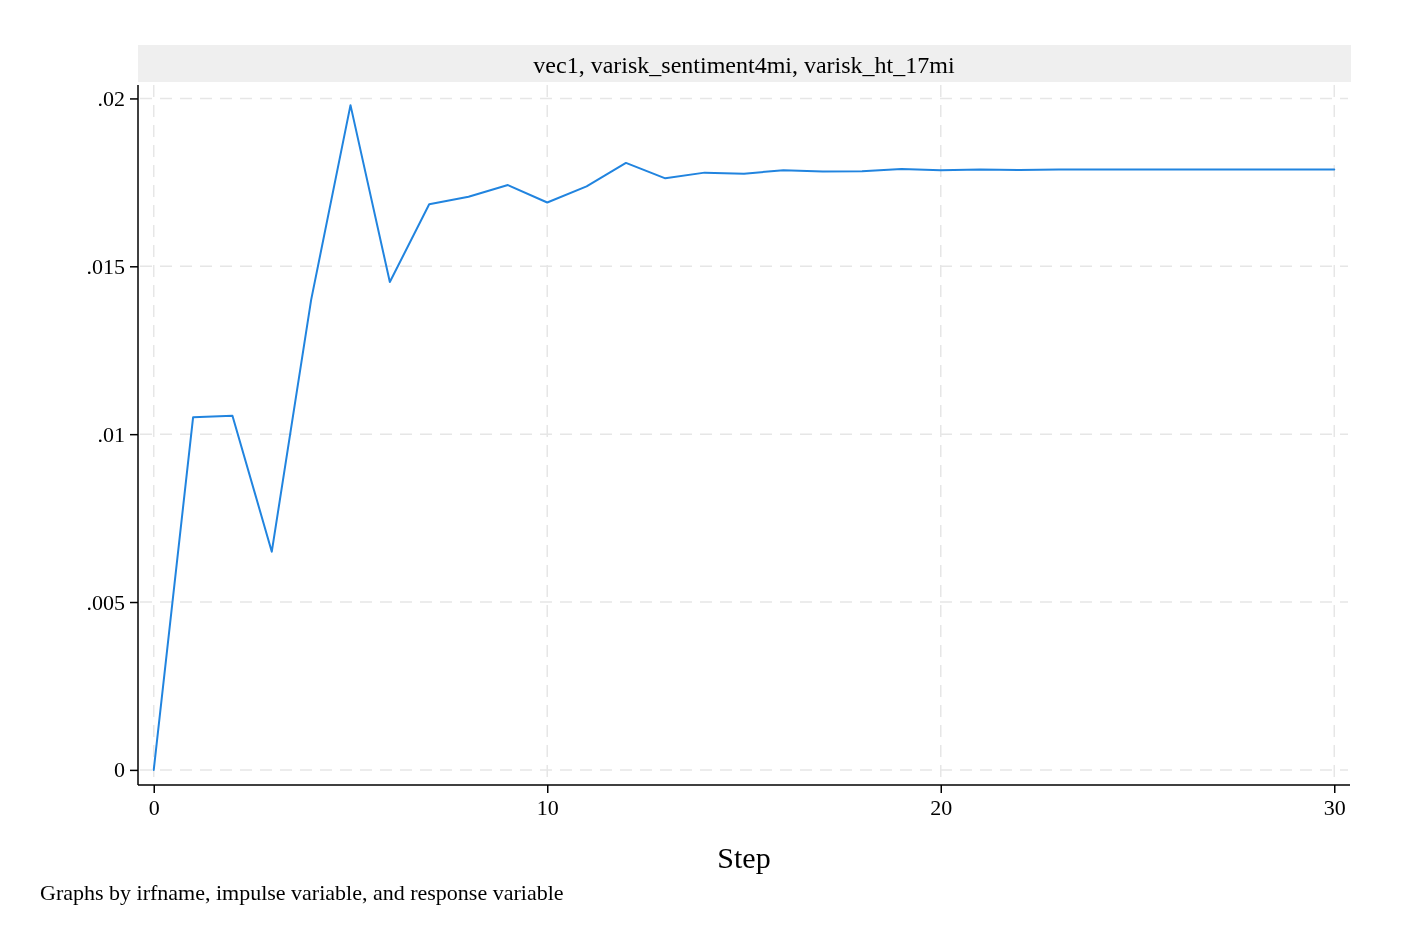 The image size is (1415, 943). I want to click on x-tick-label: 10, so click(547, 807).